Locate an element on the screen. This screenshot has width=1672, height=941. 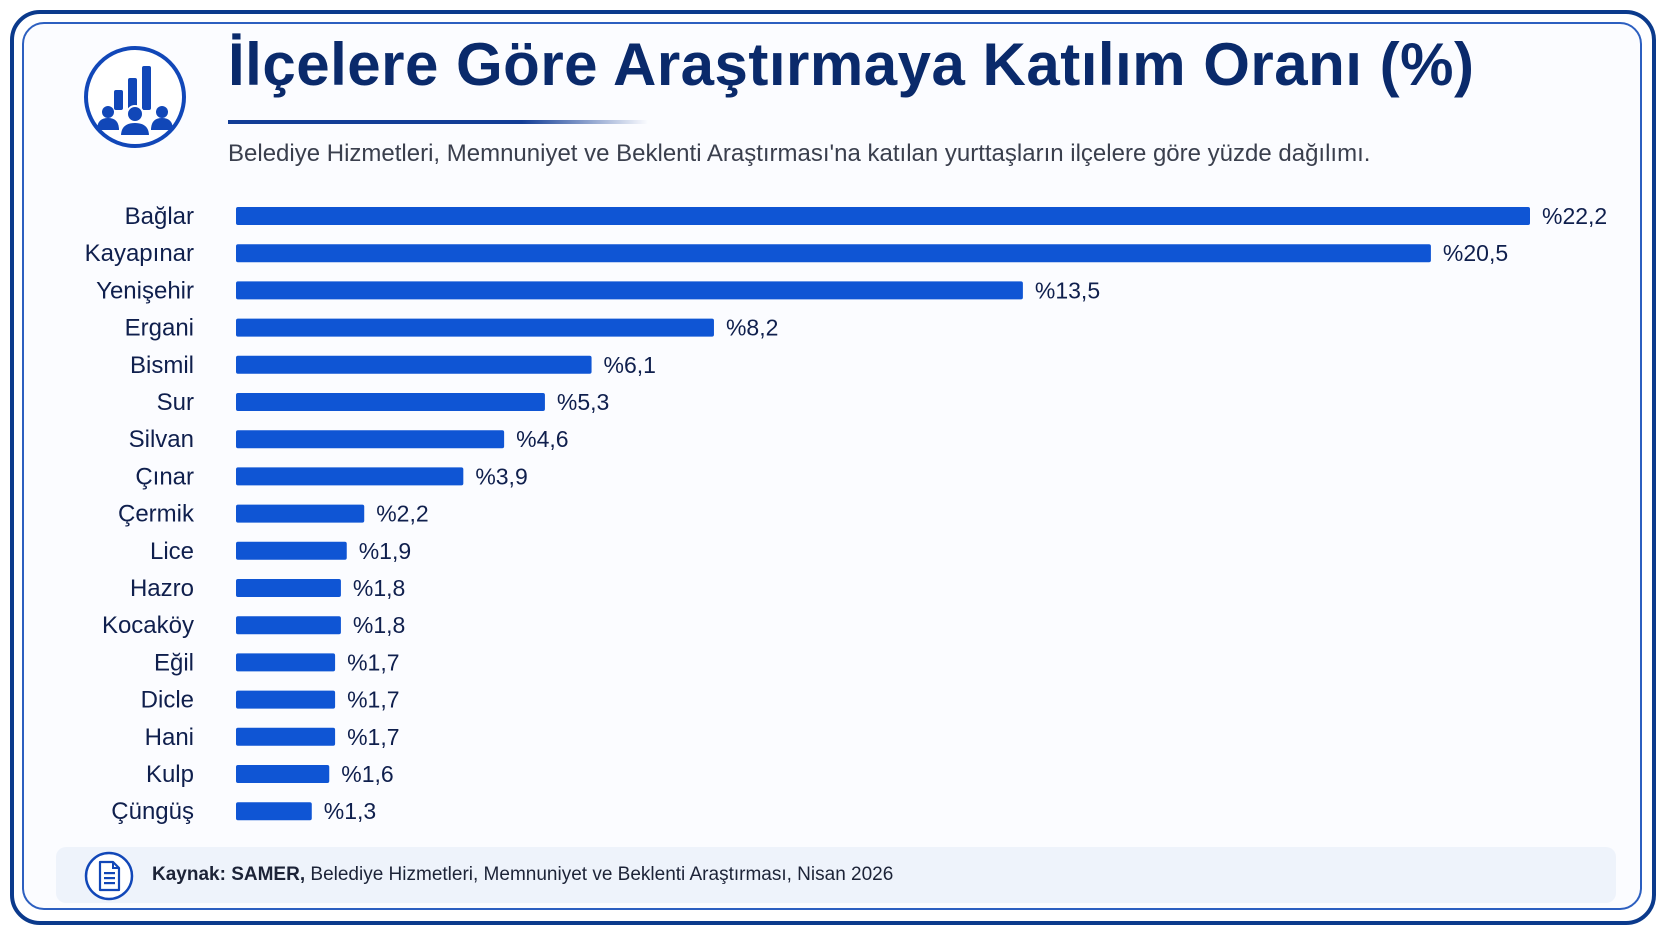
category-label: Çınar is located at coordinates (164, 476).